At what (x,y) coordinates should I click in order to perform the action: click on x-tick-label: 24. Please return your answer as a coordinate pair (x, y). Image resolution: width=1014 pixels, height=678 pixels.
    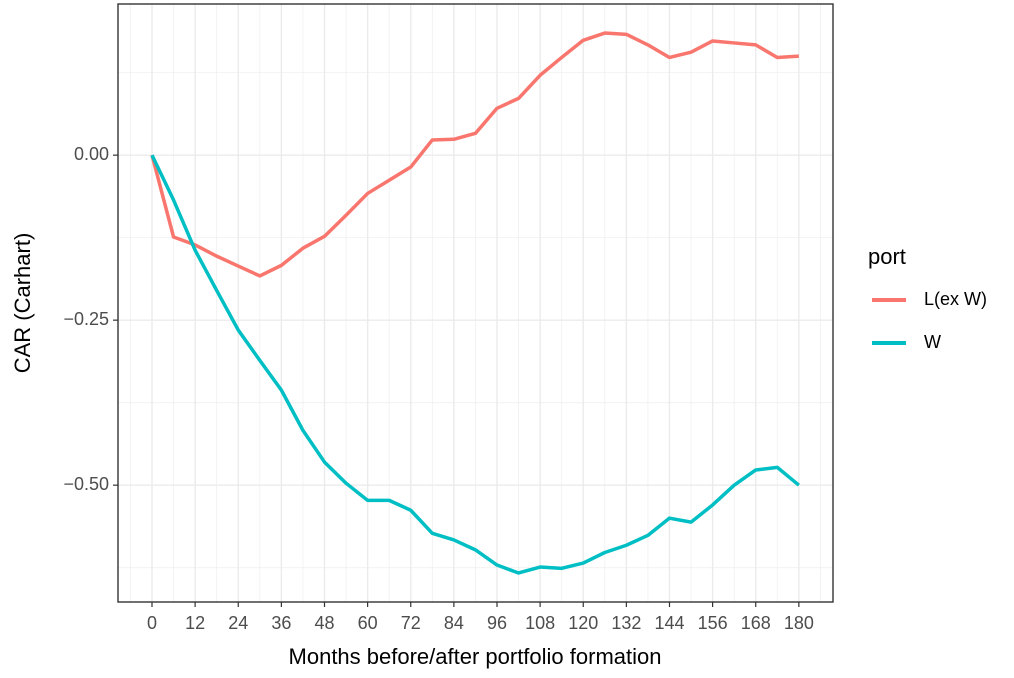
    Looking at the image, I should click on (238, 623).